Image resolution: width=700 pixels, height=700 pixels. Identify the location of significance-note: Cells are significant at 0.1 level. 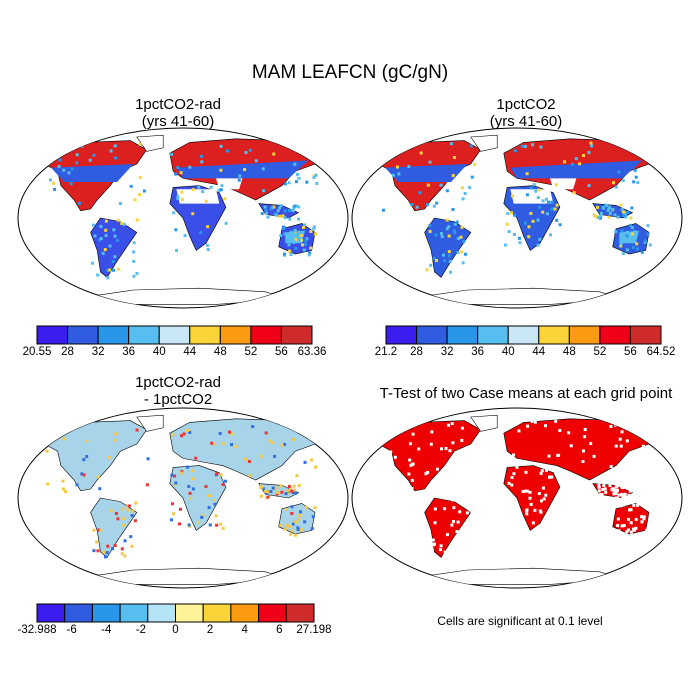
(520, 621).